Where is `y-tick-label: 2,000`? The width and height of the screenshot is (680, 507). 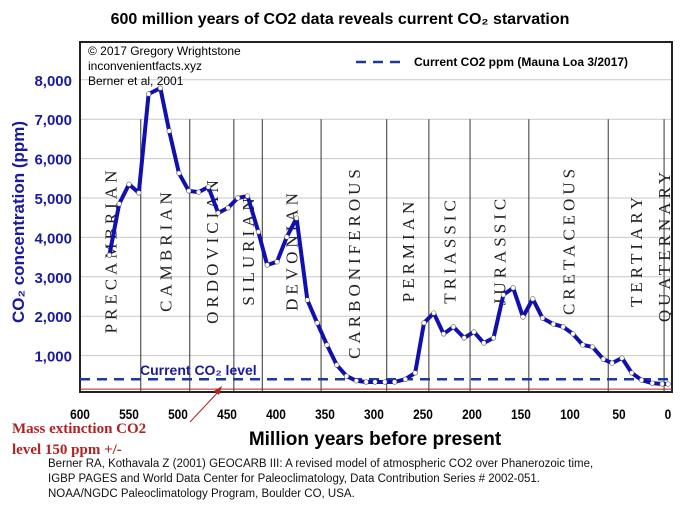 y-tick-label: 2,000 is located at coordinates (53, 317).